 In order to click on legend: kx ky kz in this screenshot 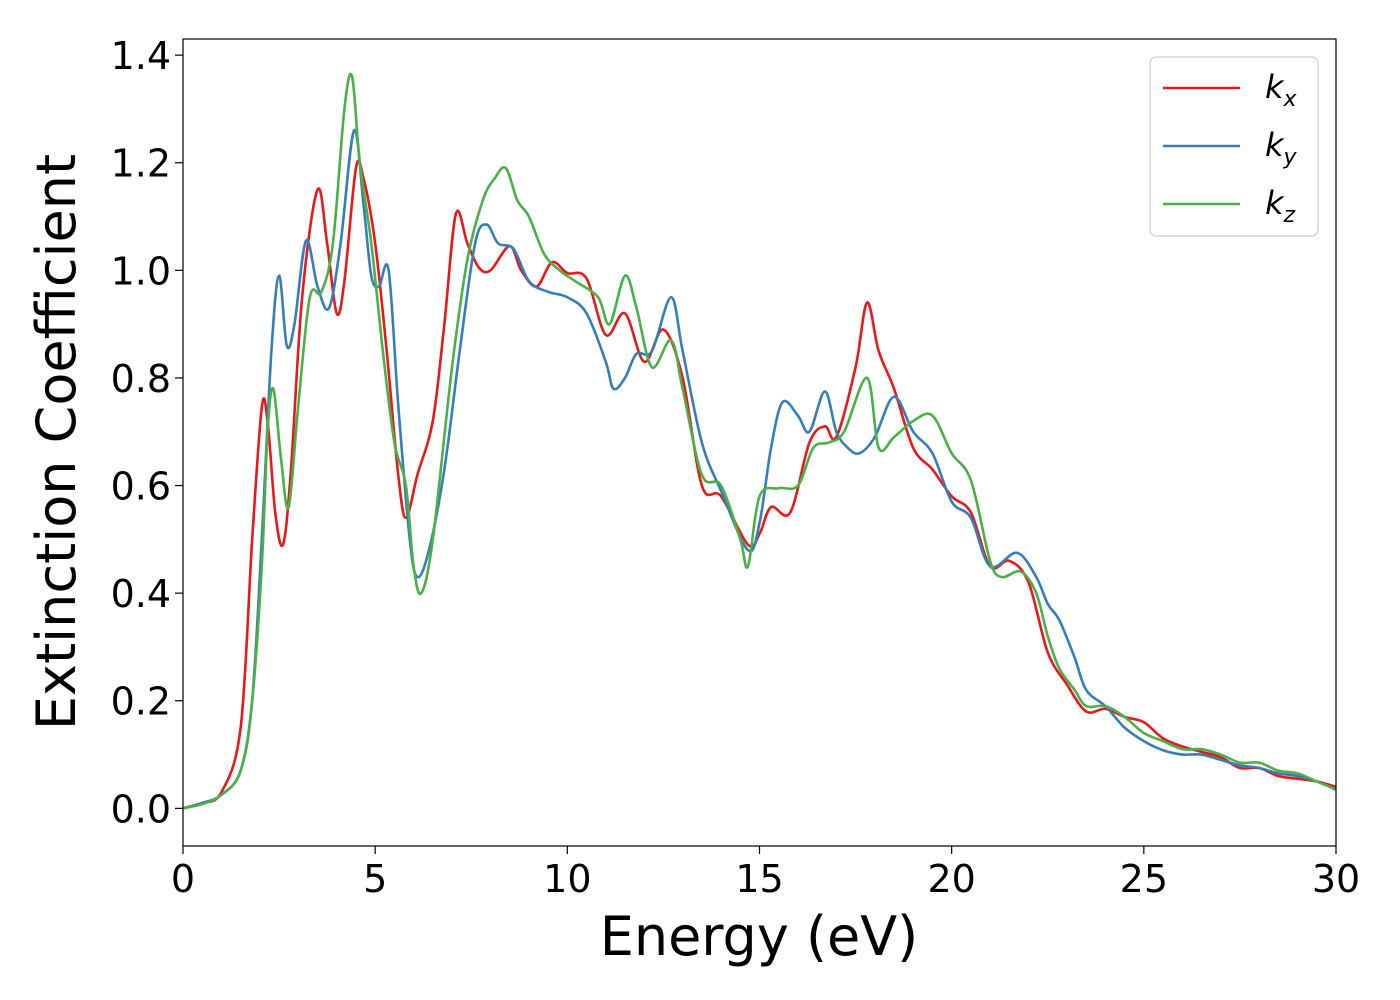, I will do `click(1234, 146)`.